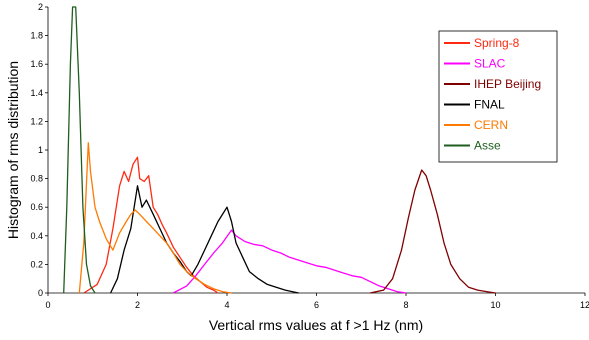  What do you see at coordinates (289, 261) in the screenshot?
I see `series-line-slac` at bounding box center [289, 261].